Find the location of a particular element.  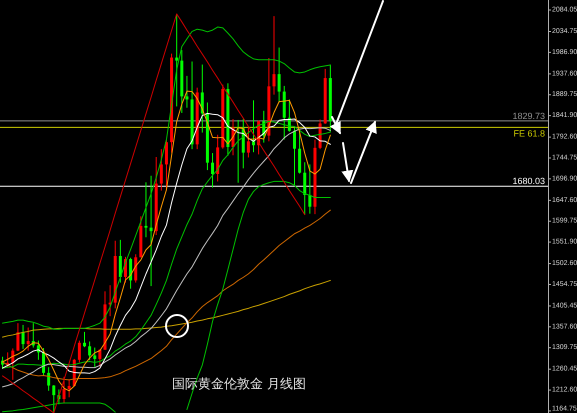

ref-line-label: 1829.73 is located at coordinates (528, 115).